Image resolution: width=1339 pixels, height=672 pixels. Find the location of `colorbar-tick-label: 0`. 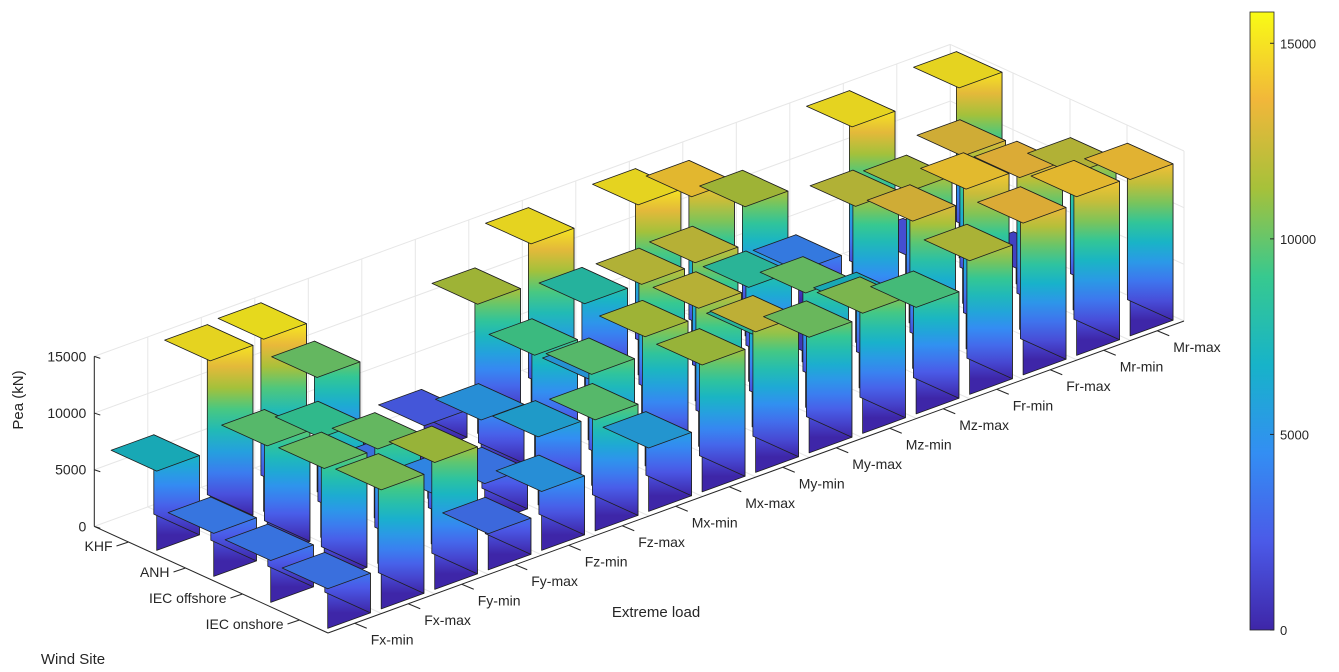

colorbar-tick-label: 0 is located at coordinates (1283, 630).